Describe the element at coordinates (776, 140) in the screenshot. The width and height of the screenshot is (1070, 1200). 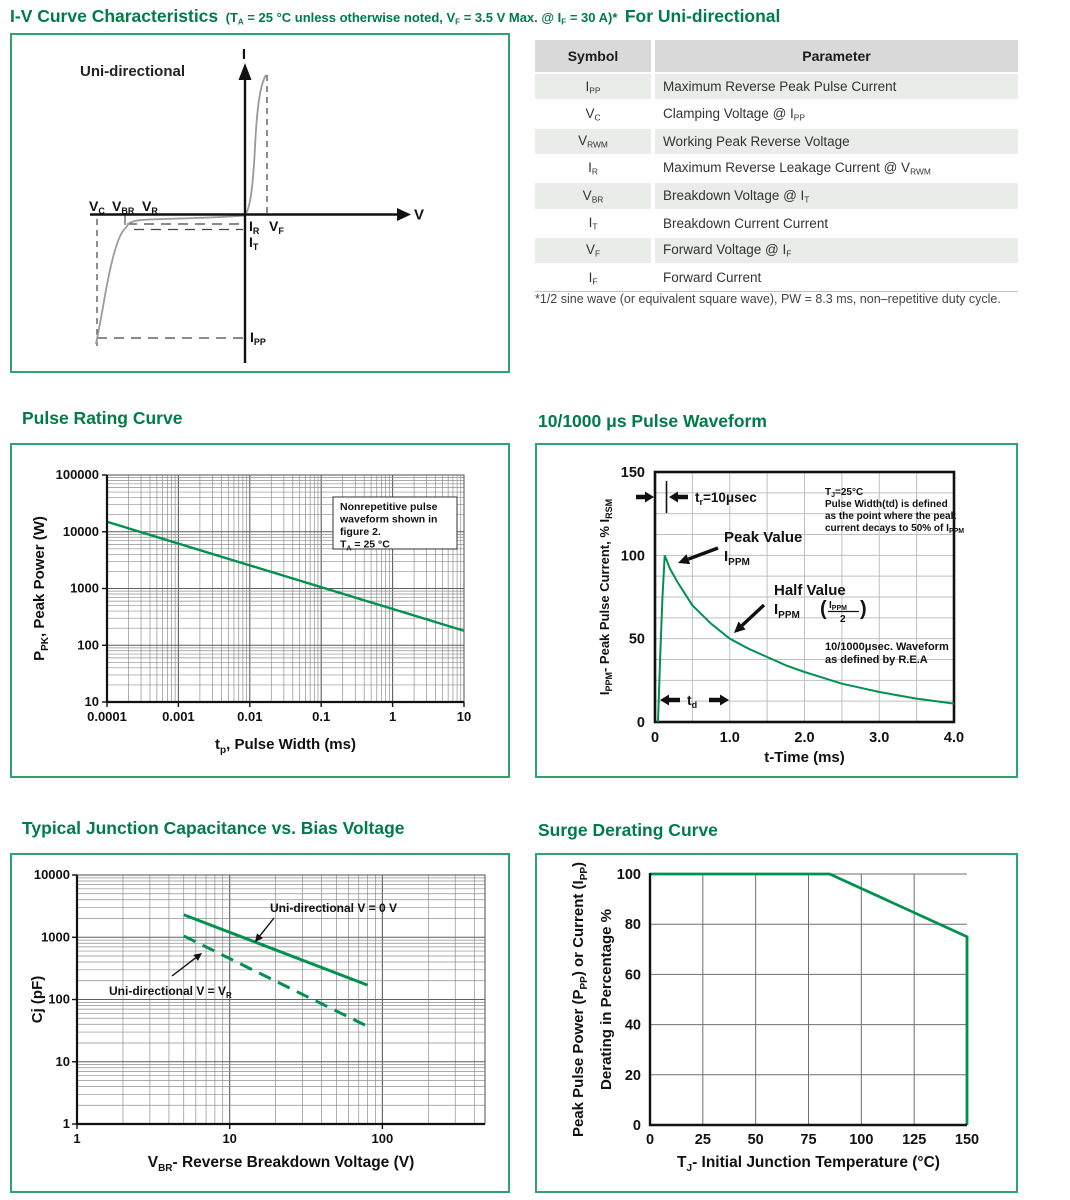
I see `table-row: VRWM Working Peak Reverse Voltage` at that location.